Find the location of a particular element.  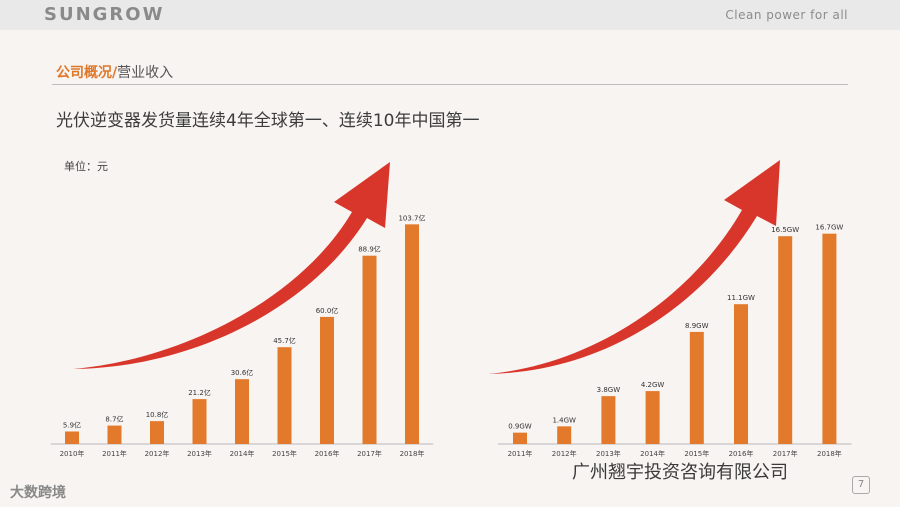

bar-value-label: 103.7亿 is located at coordinates (411, 217).